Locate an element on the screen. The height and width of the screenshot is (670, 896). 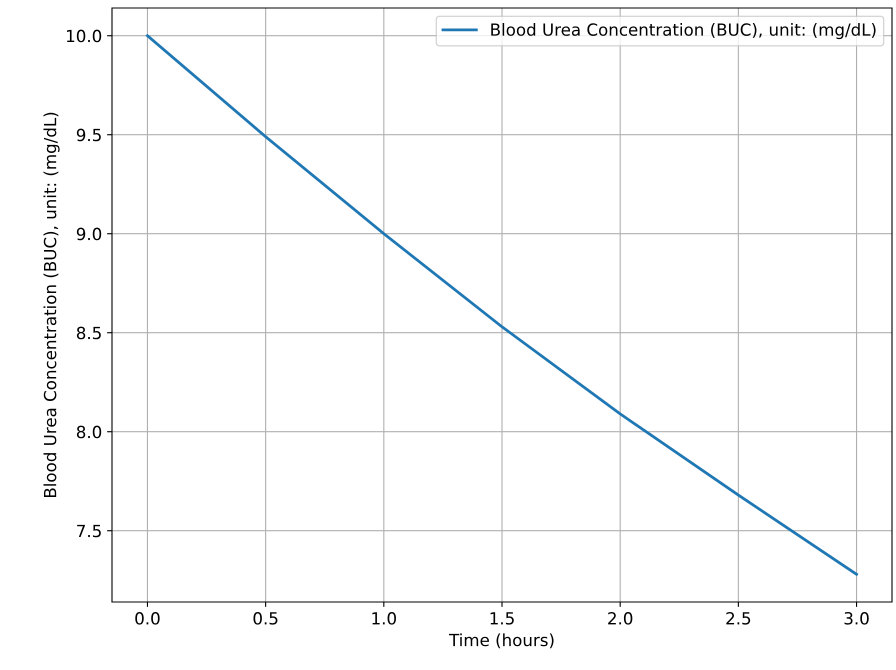
y-tick-label: 9.0 is located at coordinates (89, 234).